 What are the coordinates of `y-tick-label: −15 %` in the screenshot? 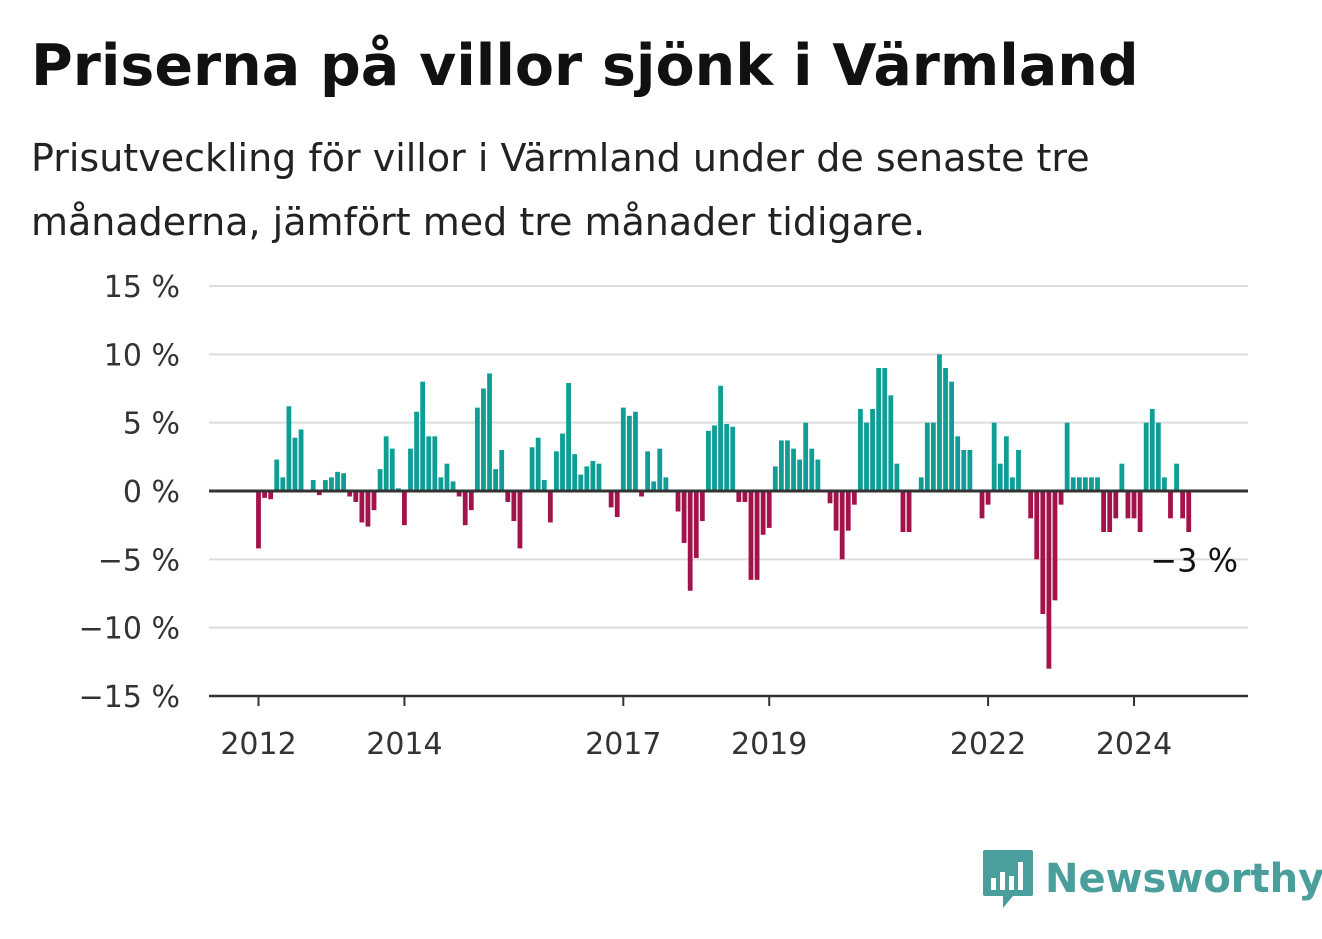 It's located at (129, 697).